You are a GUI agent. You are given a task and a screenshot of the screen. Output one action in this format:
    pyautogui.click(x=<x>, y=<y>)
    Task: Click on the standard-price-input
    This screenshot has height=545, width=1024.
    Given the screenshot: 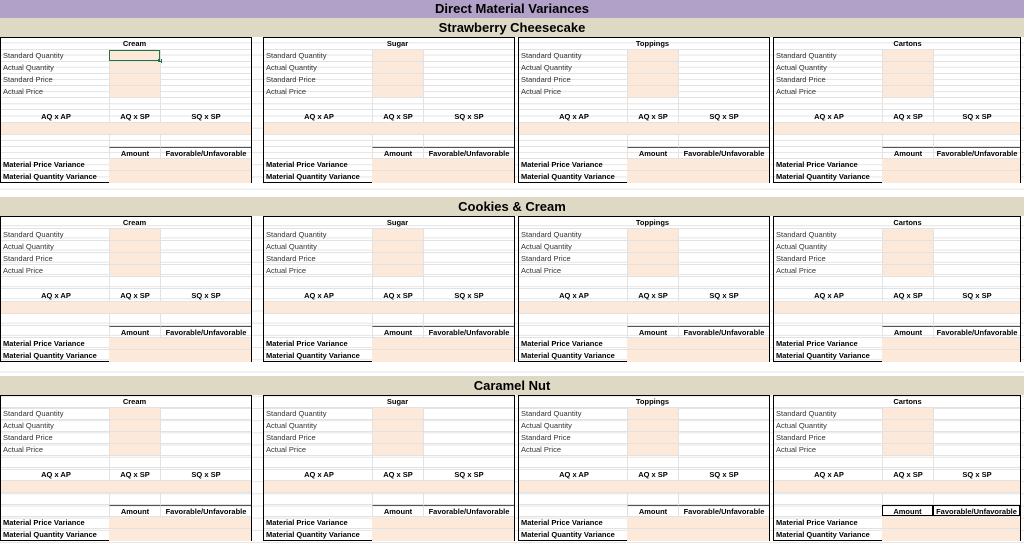 What is the action you would take?
    pyautogui.click(x=652, y=258)
    